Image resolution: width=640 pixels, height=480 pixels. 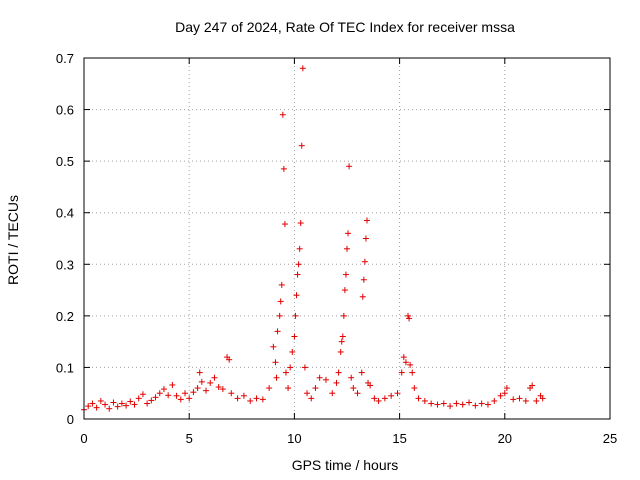 What do you see at coordinates (345, 465) in the screenshot?
I see `x-axis-label: GPS time / hours` at bounding box center [345, 465].